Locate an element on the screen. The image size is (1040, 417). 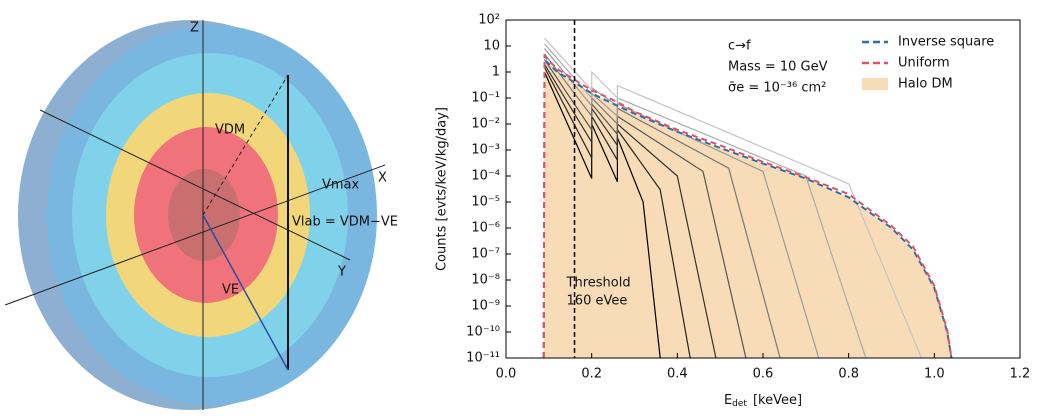
vector-label: VDM is located at coordinates (230, 130).